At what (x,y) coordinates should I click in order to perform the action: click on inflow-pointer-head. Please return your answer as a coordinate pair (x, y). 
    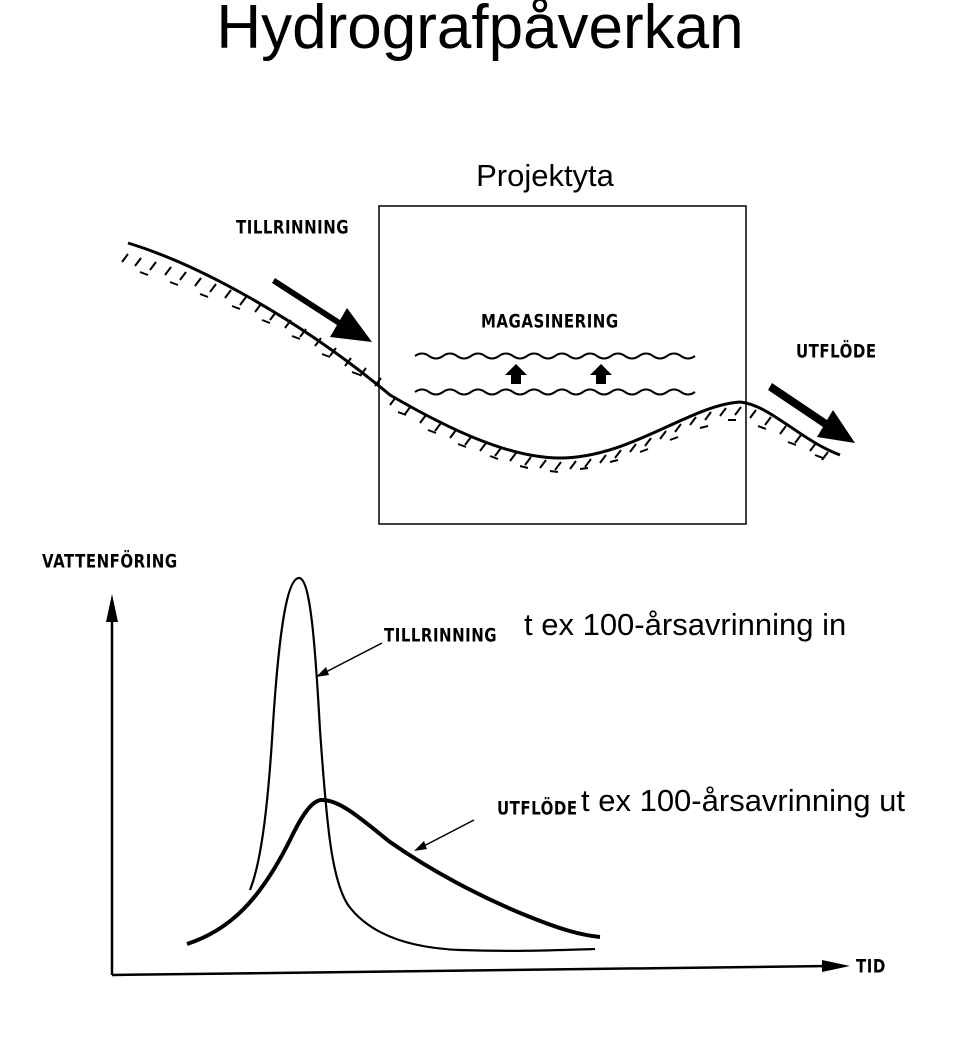
    Looking at the image, I should click on (322, 672).